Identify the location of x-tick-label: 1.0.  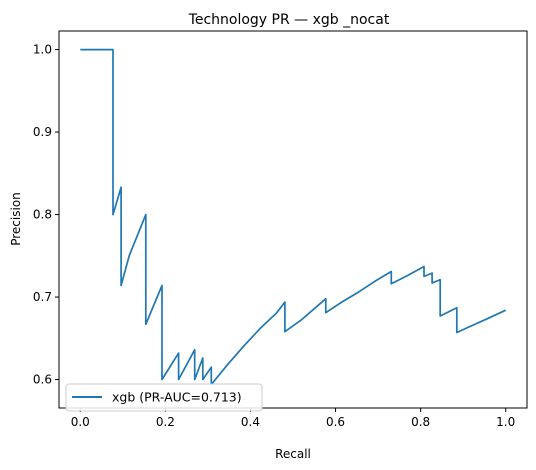
(505, 422).